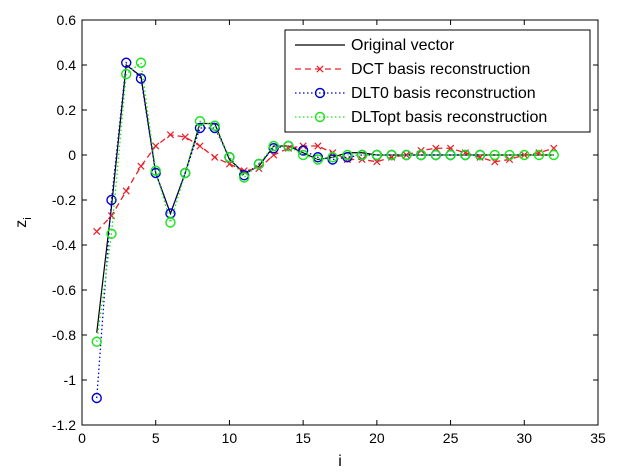 The width and height of the screenshot is (618, 473). What do you see at coordinates (598, 438) in the screenshot?
I see `x-tick-label: 35` at bounding box center [598, 438].